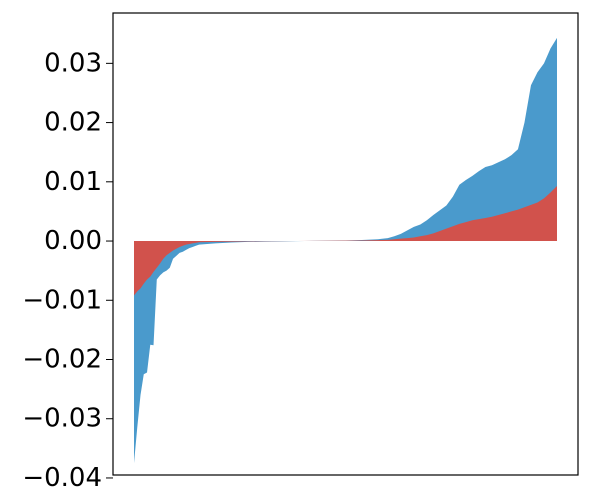 This screenshot has width=591, height=496. Describe the element at coordinates (73, 241) in the screenshot. I see `y-tick-label: 0.00` at that location.